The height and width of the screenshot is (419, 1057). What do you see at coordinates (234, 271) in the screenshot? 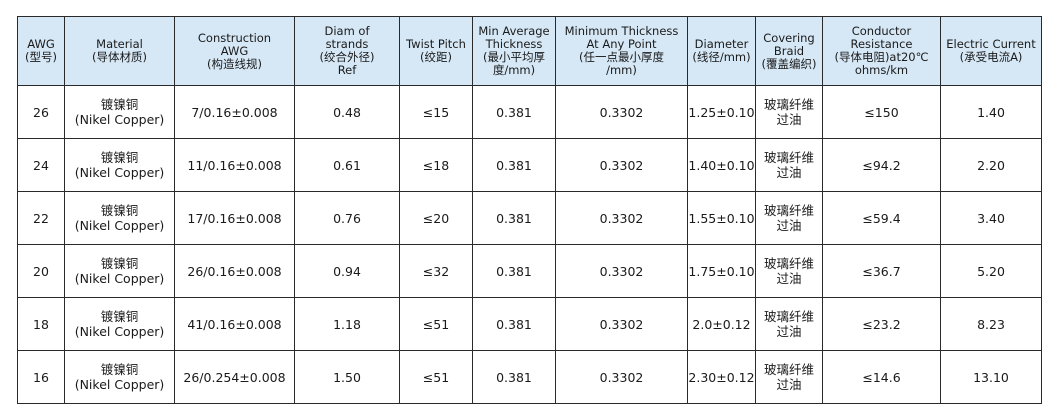
I see `cell-construction: 26/0.16±0.008` at bounding box center [234, 271].